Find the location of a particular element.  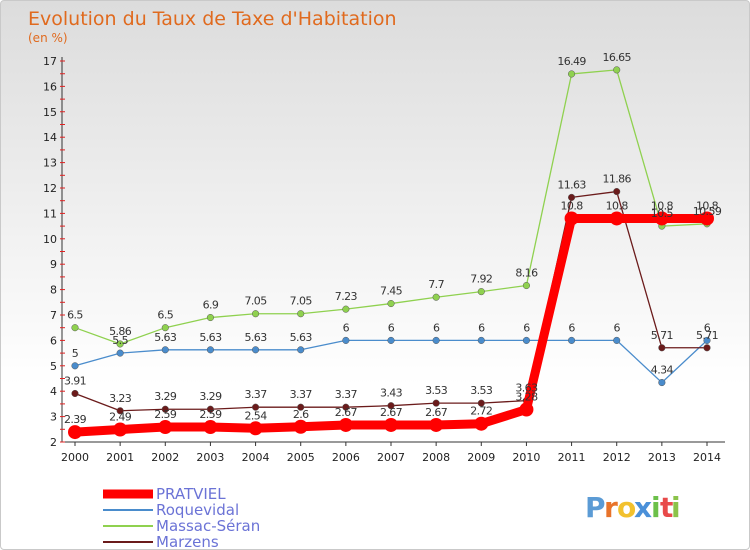

y-tick-label: 17 is located at coordinates (50, 61).